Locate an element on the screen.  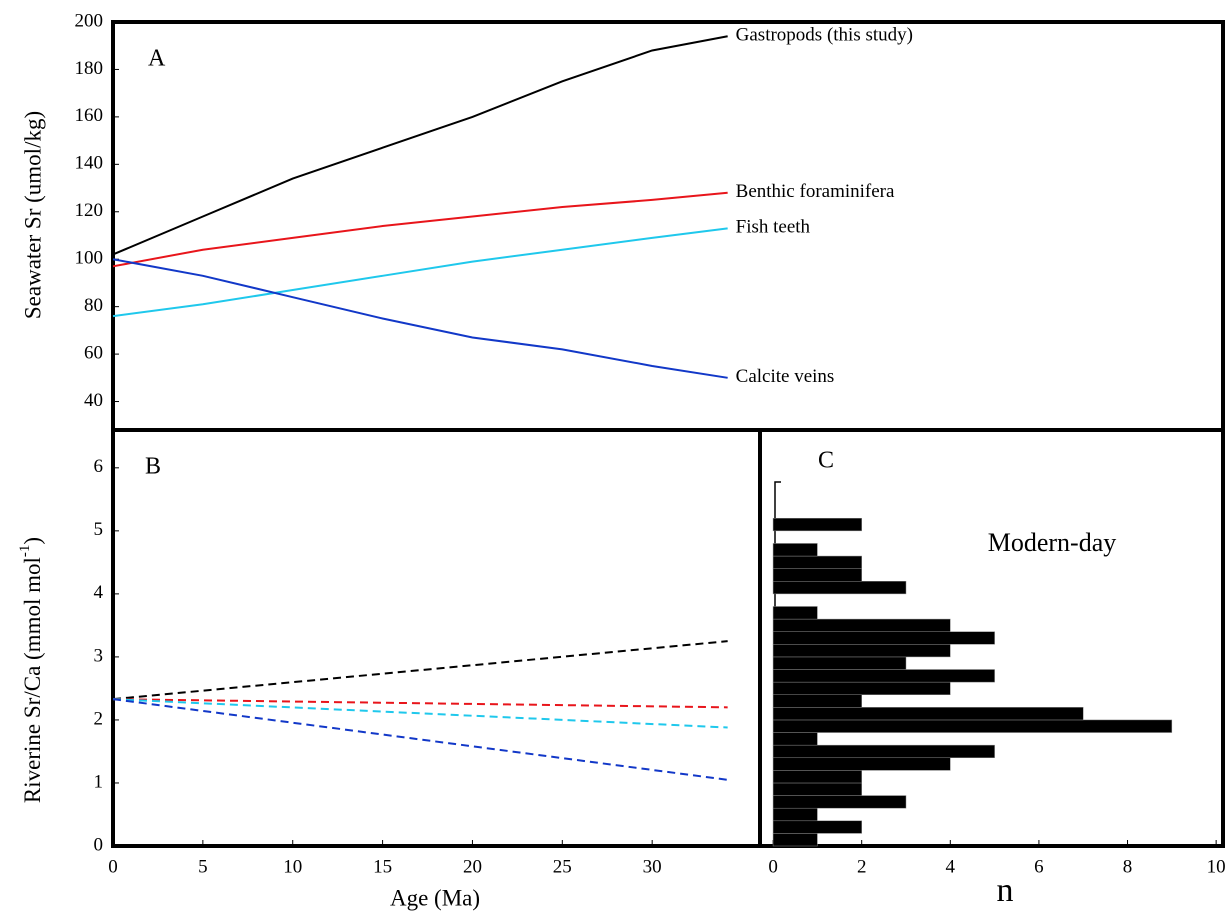
y-tick-label: 160 is located at coordinates (89, 115).